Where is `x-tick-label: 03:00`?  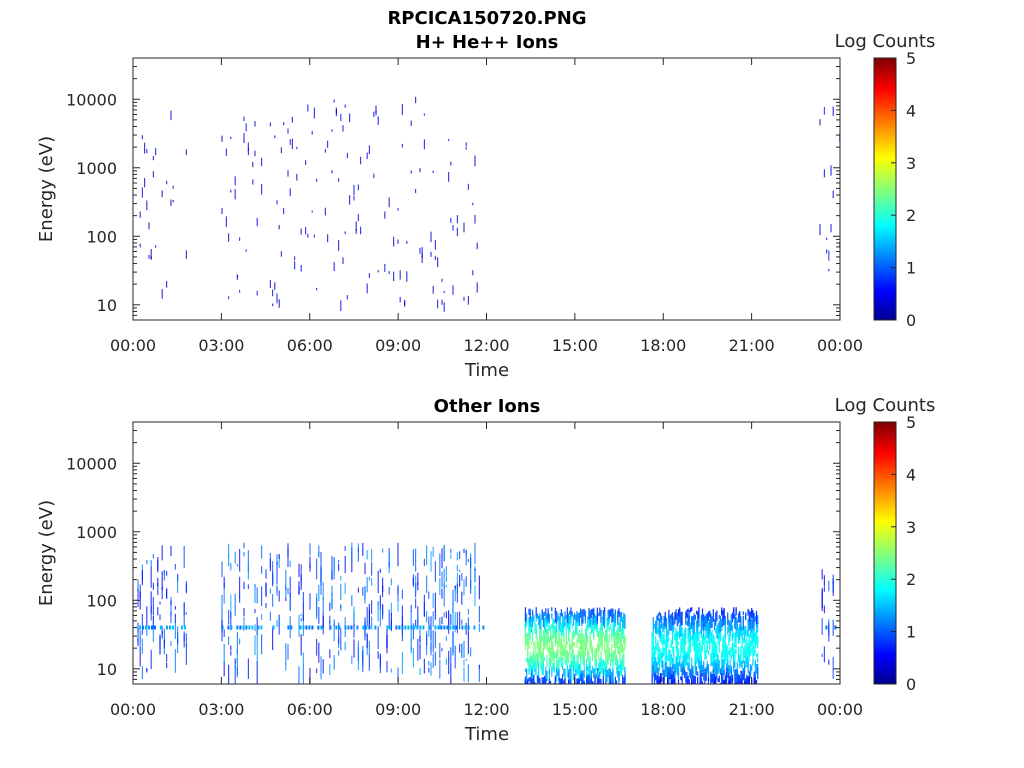 x-tick-label: 03:00 is located at coordinates (221, 345).